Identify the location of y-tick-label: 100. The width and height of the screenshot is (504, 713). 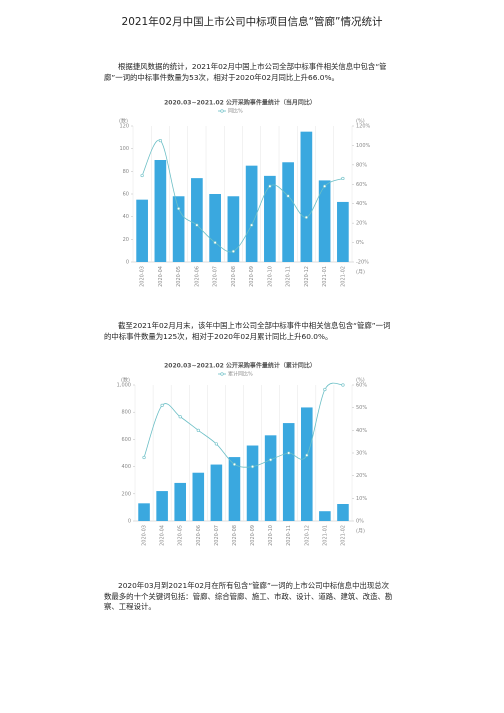
(124, 149).